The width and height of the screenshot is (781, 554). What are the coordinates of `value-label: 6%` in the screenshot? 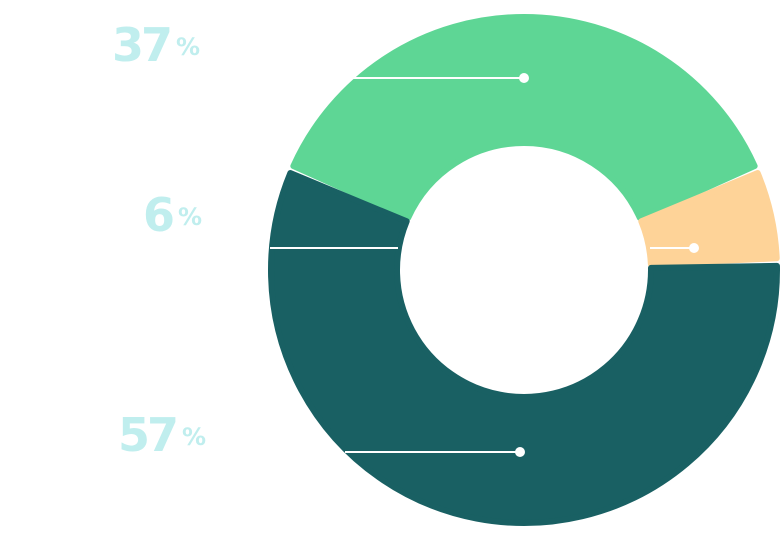 It's located at (172, 215).